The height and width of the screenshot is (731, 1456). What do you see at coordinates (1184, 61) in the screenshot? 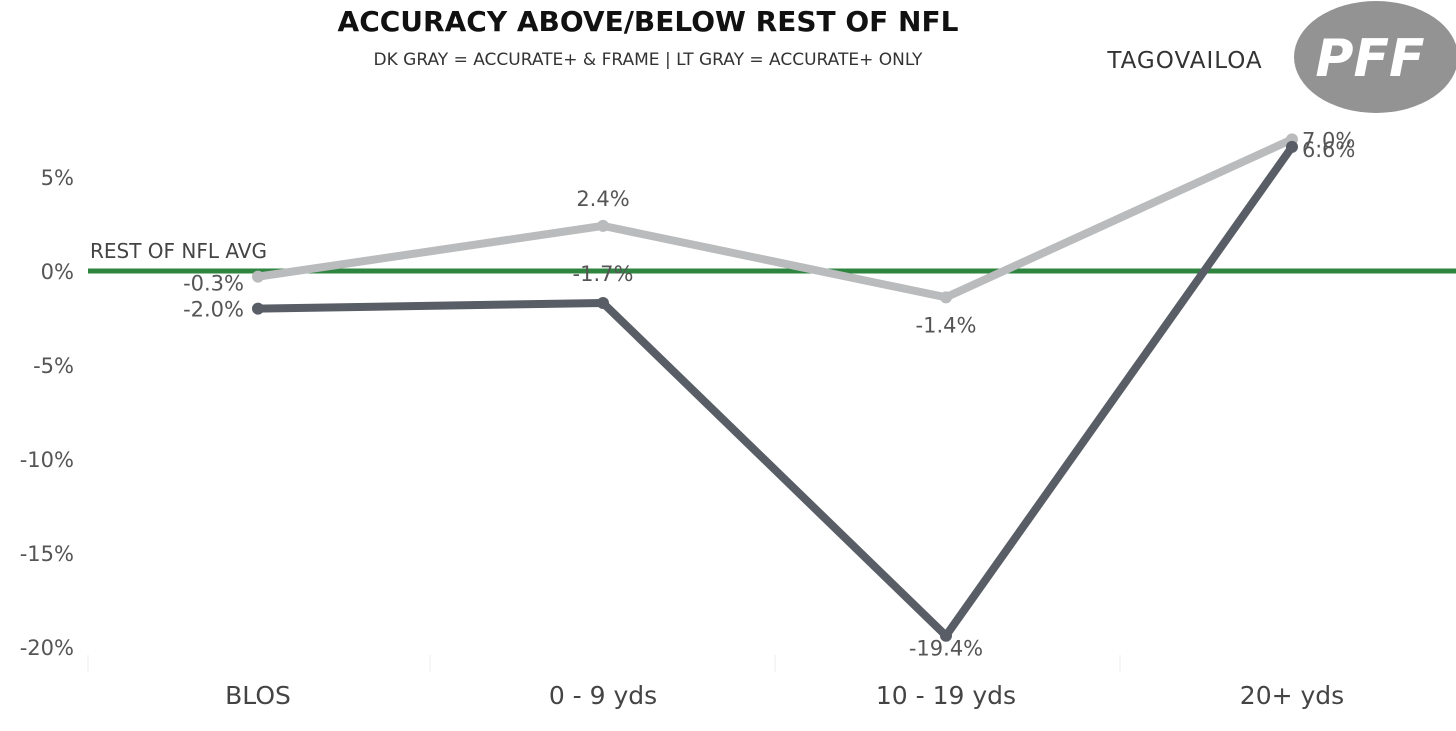
I see `player-name: TAGOVAILOA` at bounding box center [1184, 61].